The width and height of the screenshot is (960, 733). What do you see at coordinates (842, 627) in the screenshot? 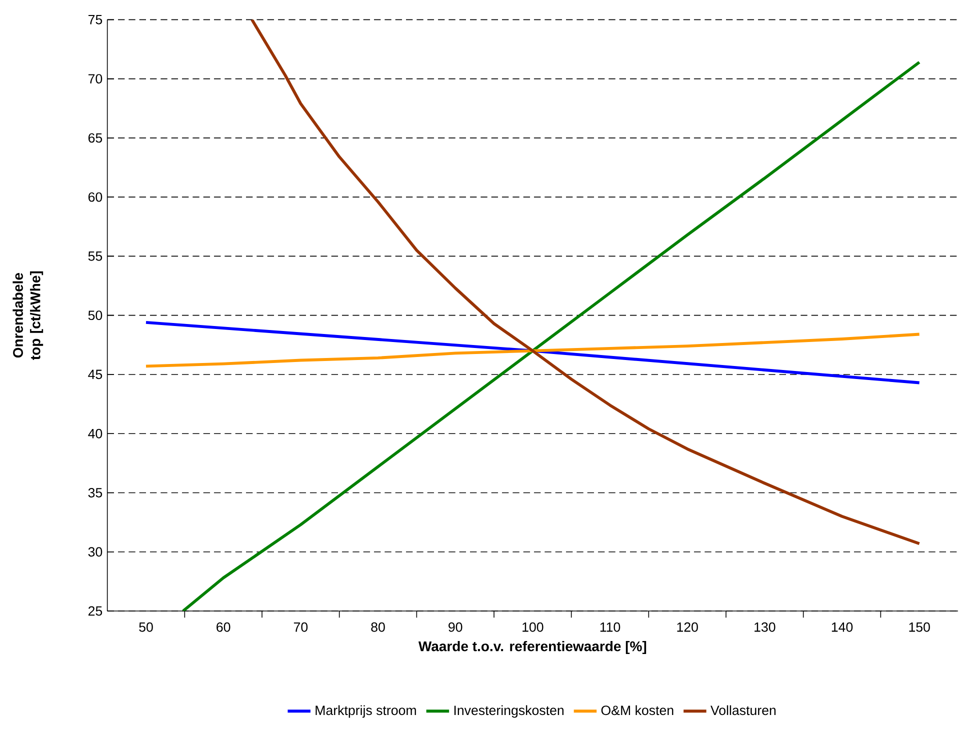
I see `x-tick-label: 140` at bounding box center [842, 627].